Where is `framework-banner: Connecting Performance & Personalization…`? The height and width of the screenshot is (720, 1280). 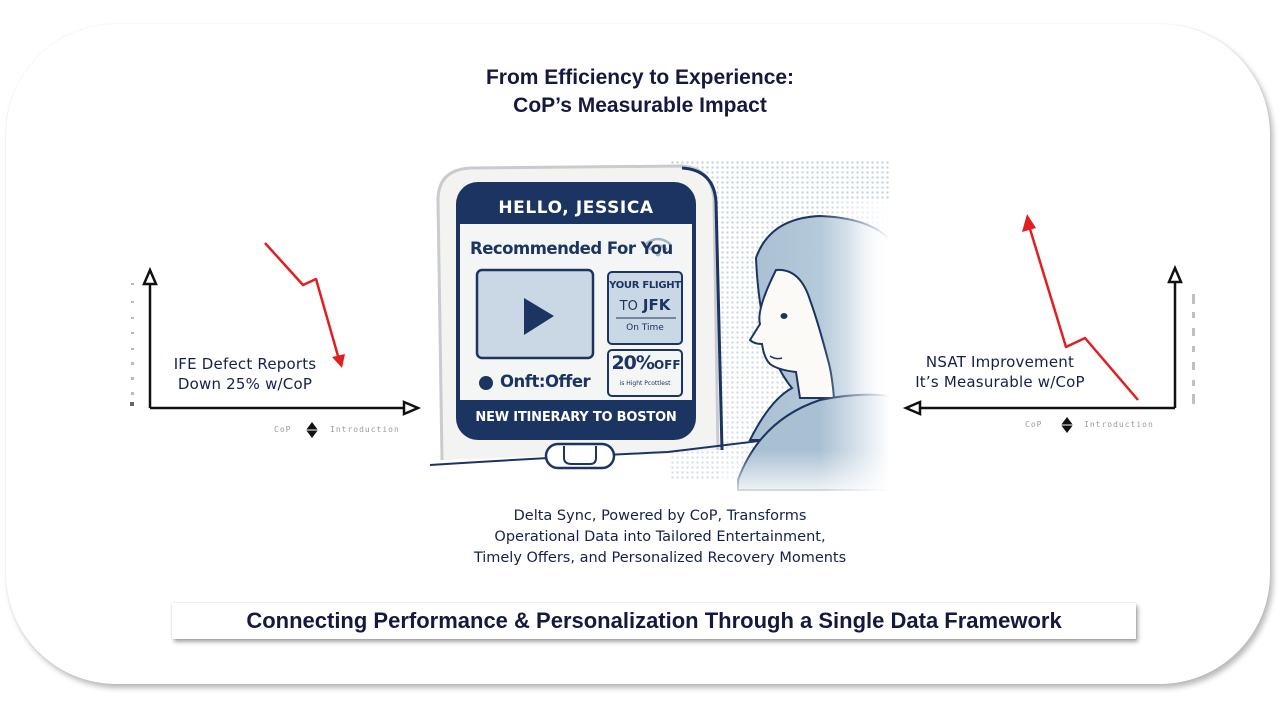 framework-banner: Connecting Performance & Personalization… is located at coordinates (654, 621).